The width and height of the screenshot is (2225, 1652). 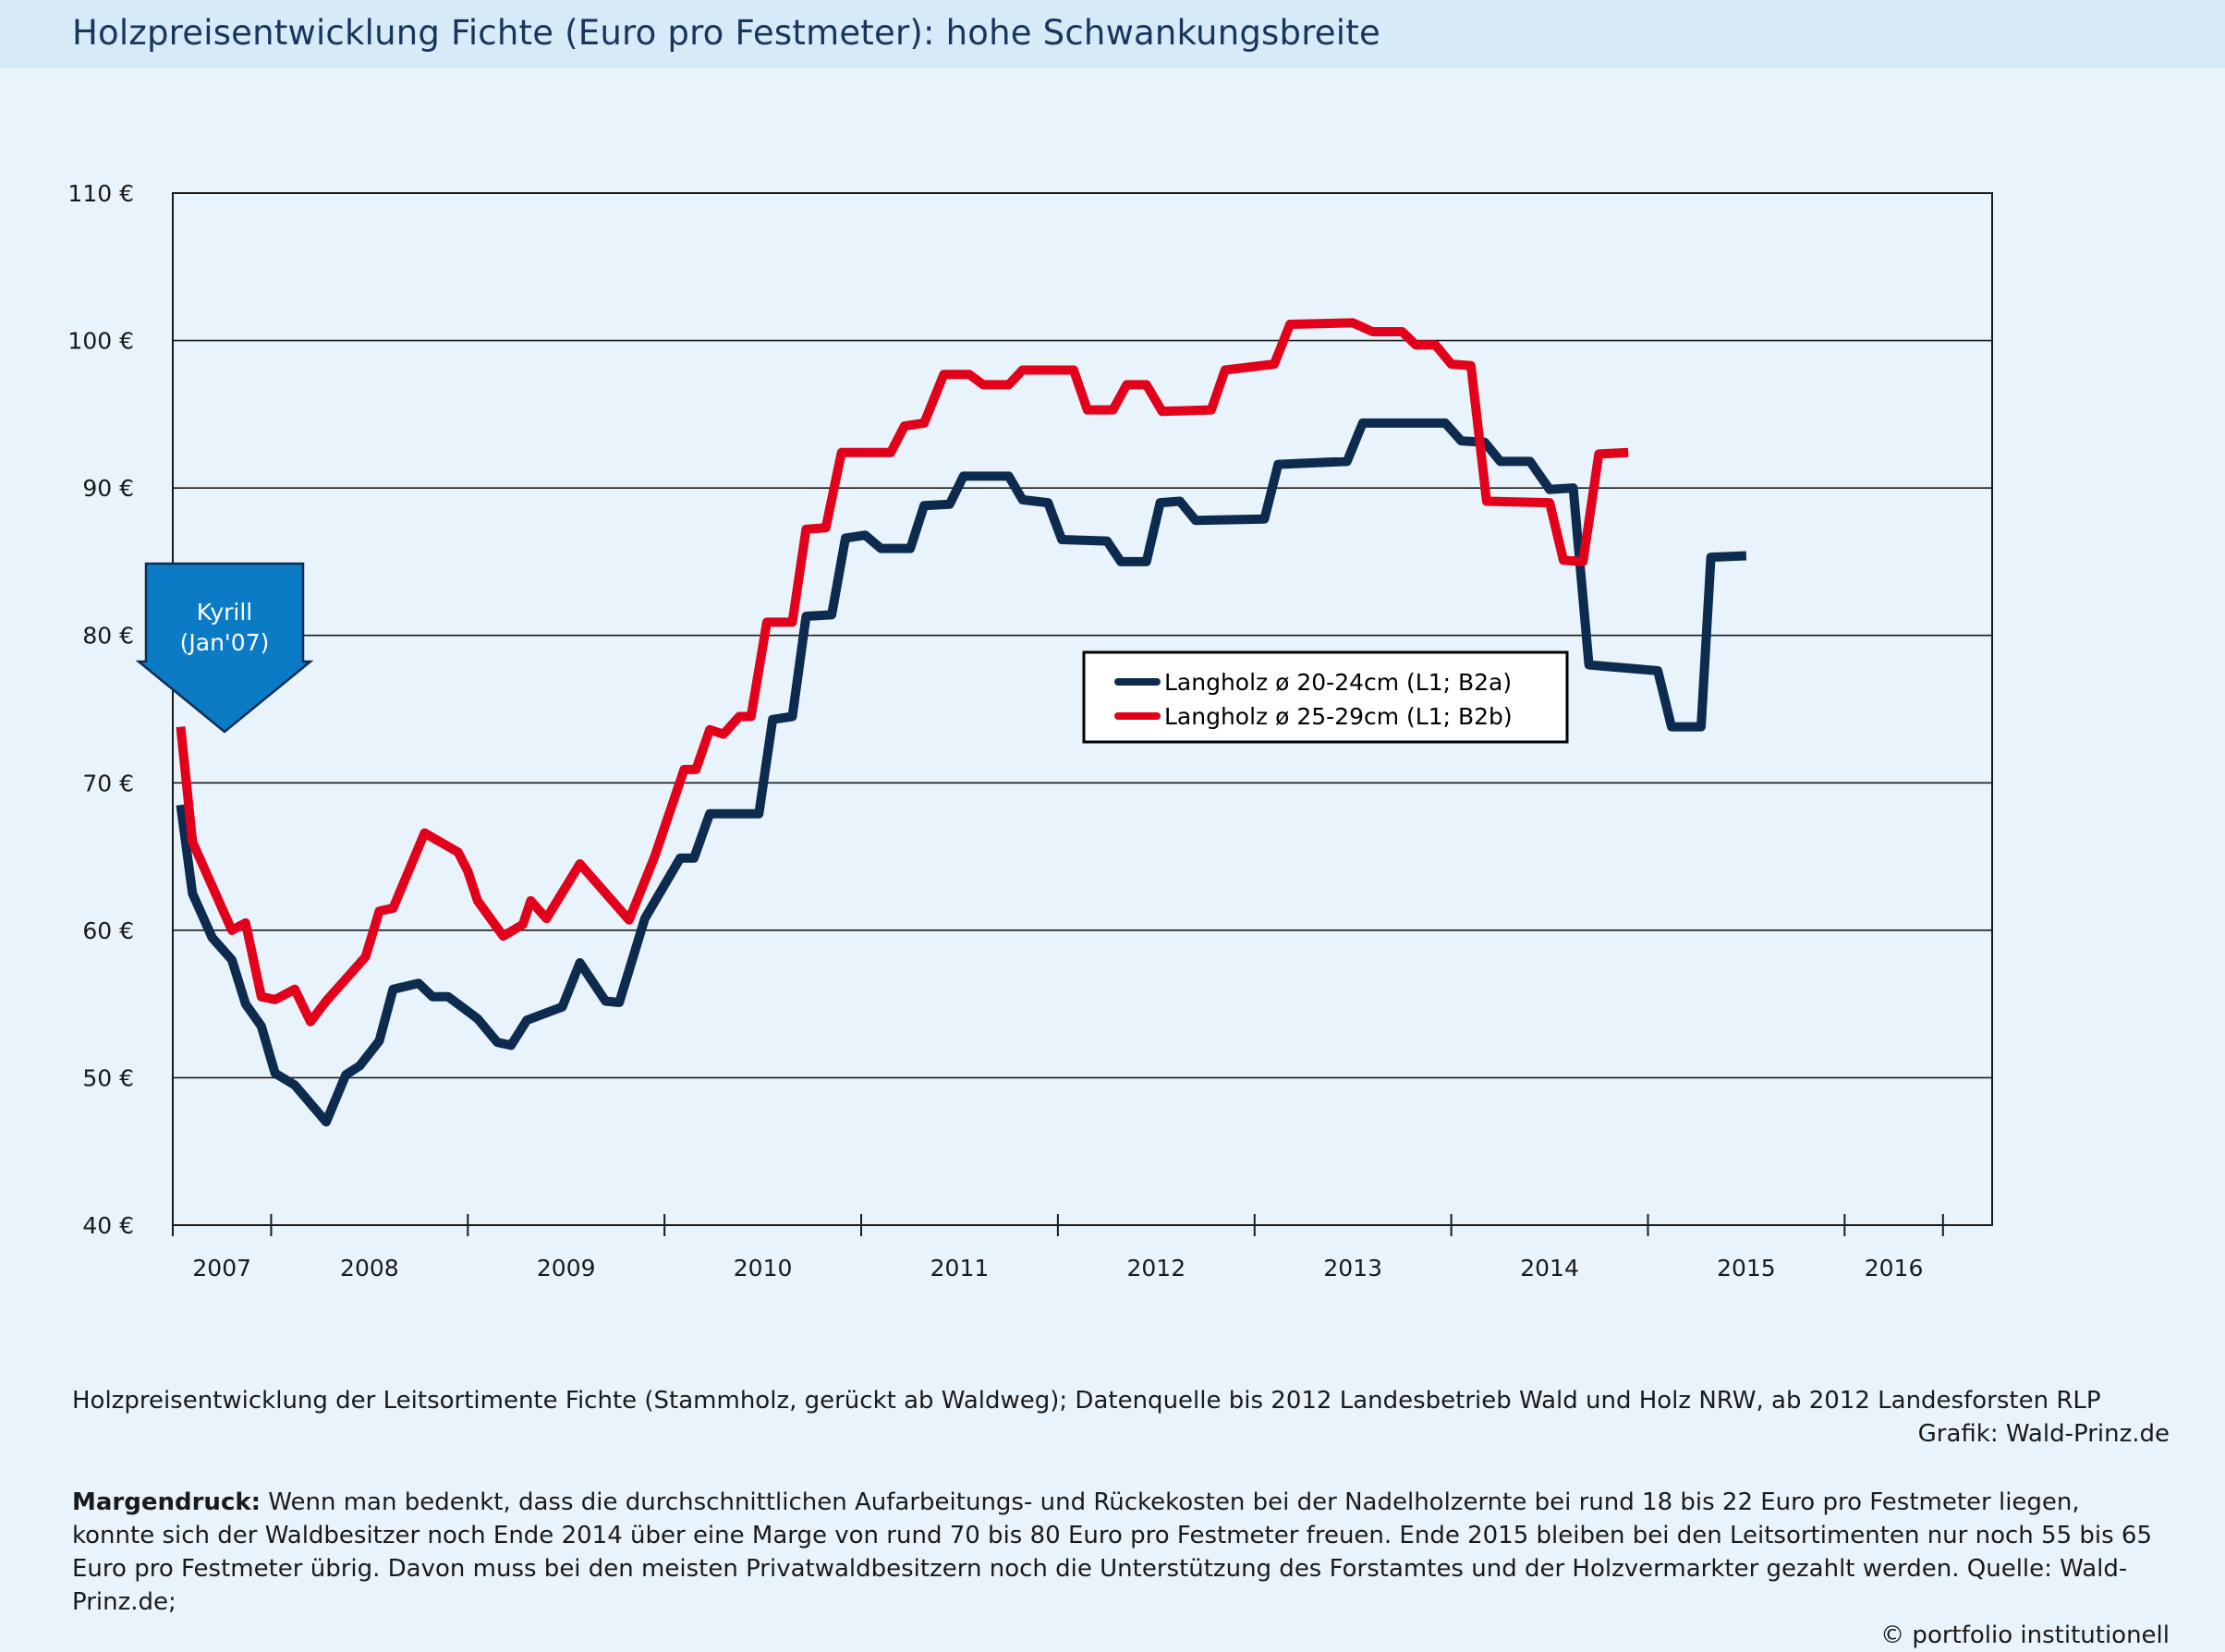 I want to click on note-source: Quelle: Wald-Prinz.de;, so click(x=1100, y=1585).